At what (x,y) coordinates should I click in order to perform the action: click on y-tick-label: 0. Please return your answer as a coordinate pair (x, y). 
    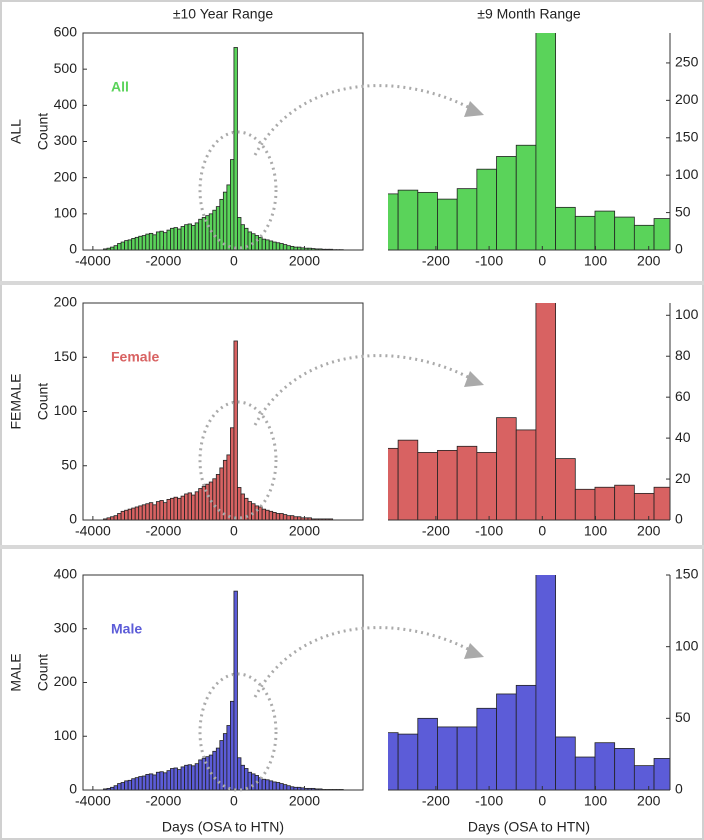
    Looking at the image, I should click on (73, 789).